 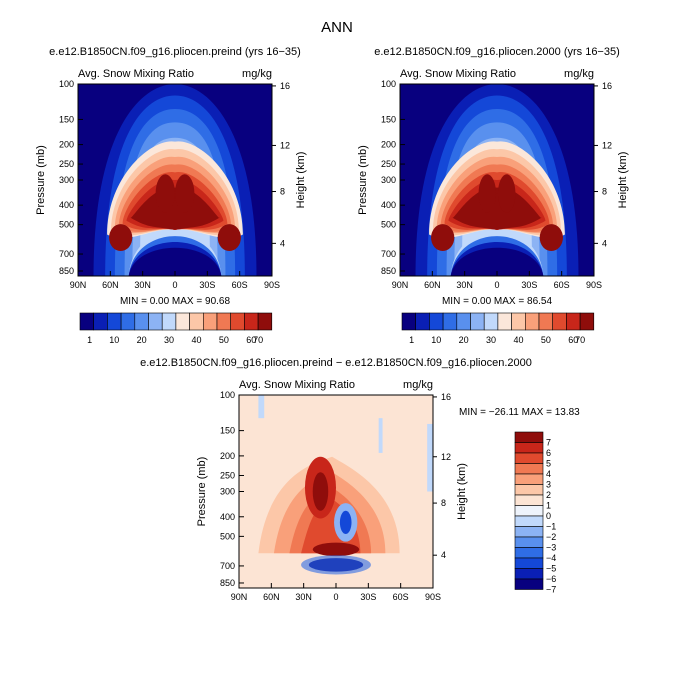 I want to click on min-max-readout: MIN = 0.00 MAX = 86.54, so click(x=497, y=301).